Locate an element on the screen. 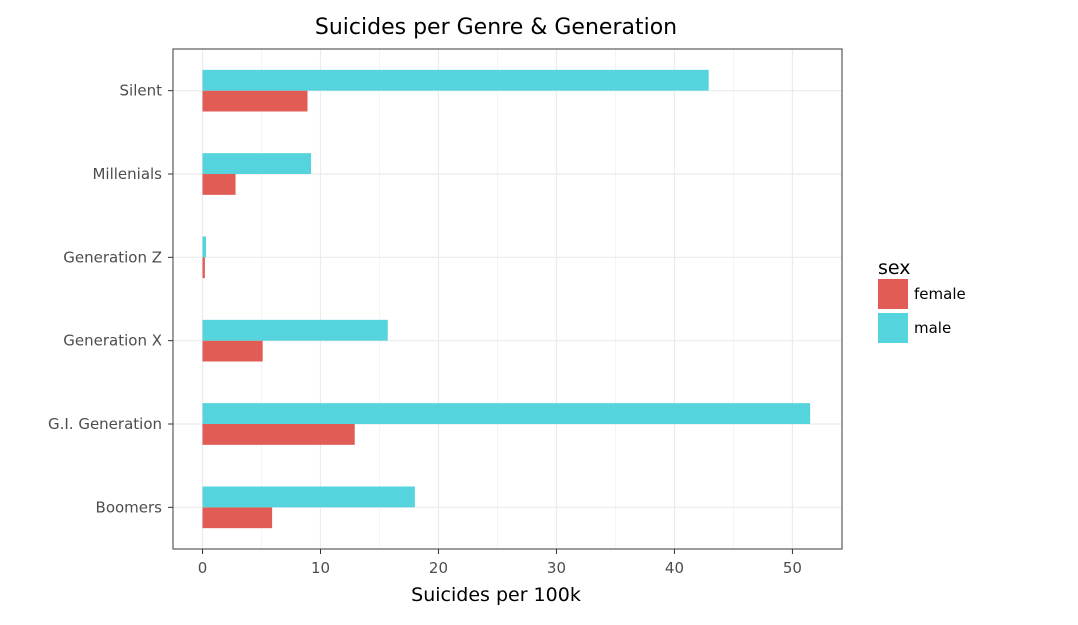 The width and height of the screenshot is (1078, 625). y-tick-label: Silent is located at coordinates (141, 91).